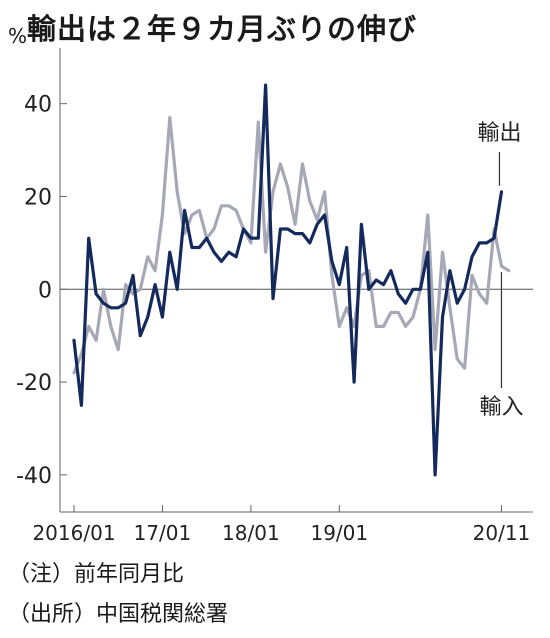  Describe the element at coordinates (34, 383) in the screenshot. I see `y-tick-label: -20` at that location.